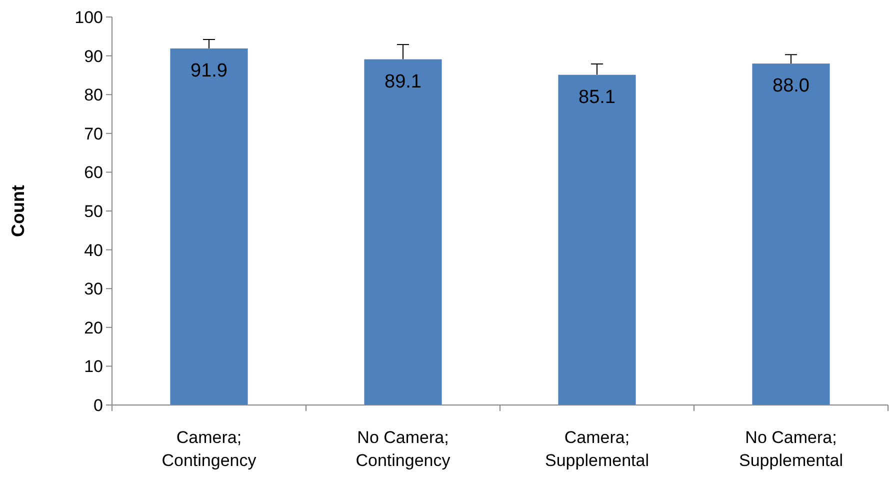  Describe the element at coordinates (98, 405) in the screenshot. I see `y-tick-label: 0` at that location.